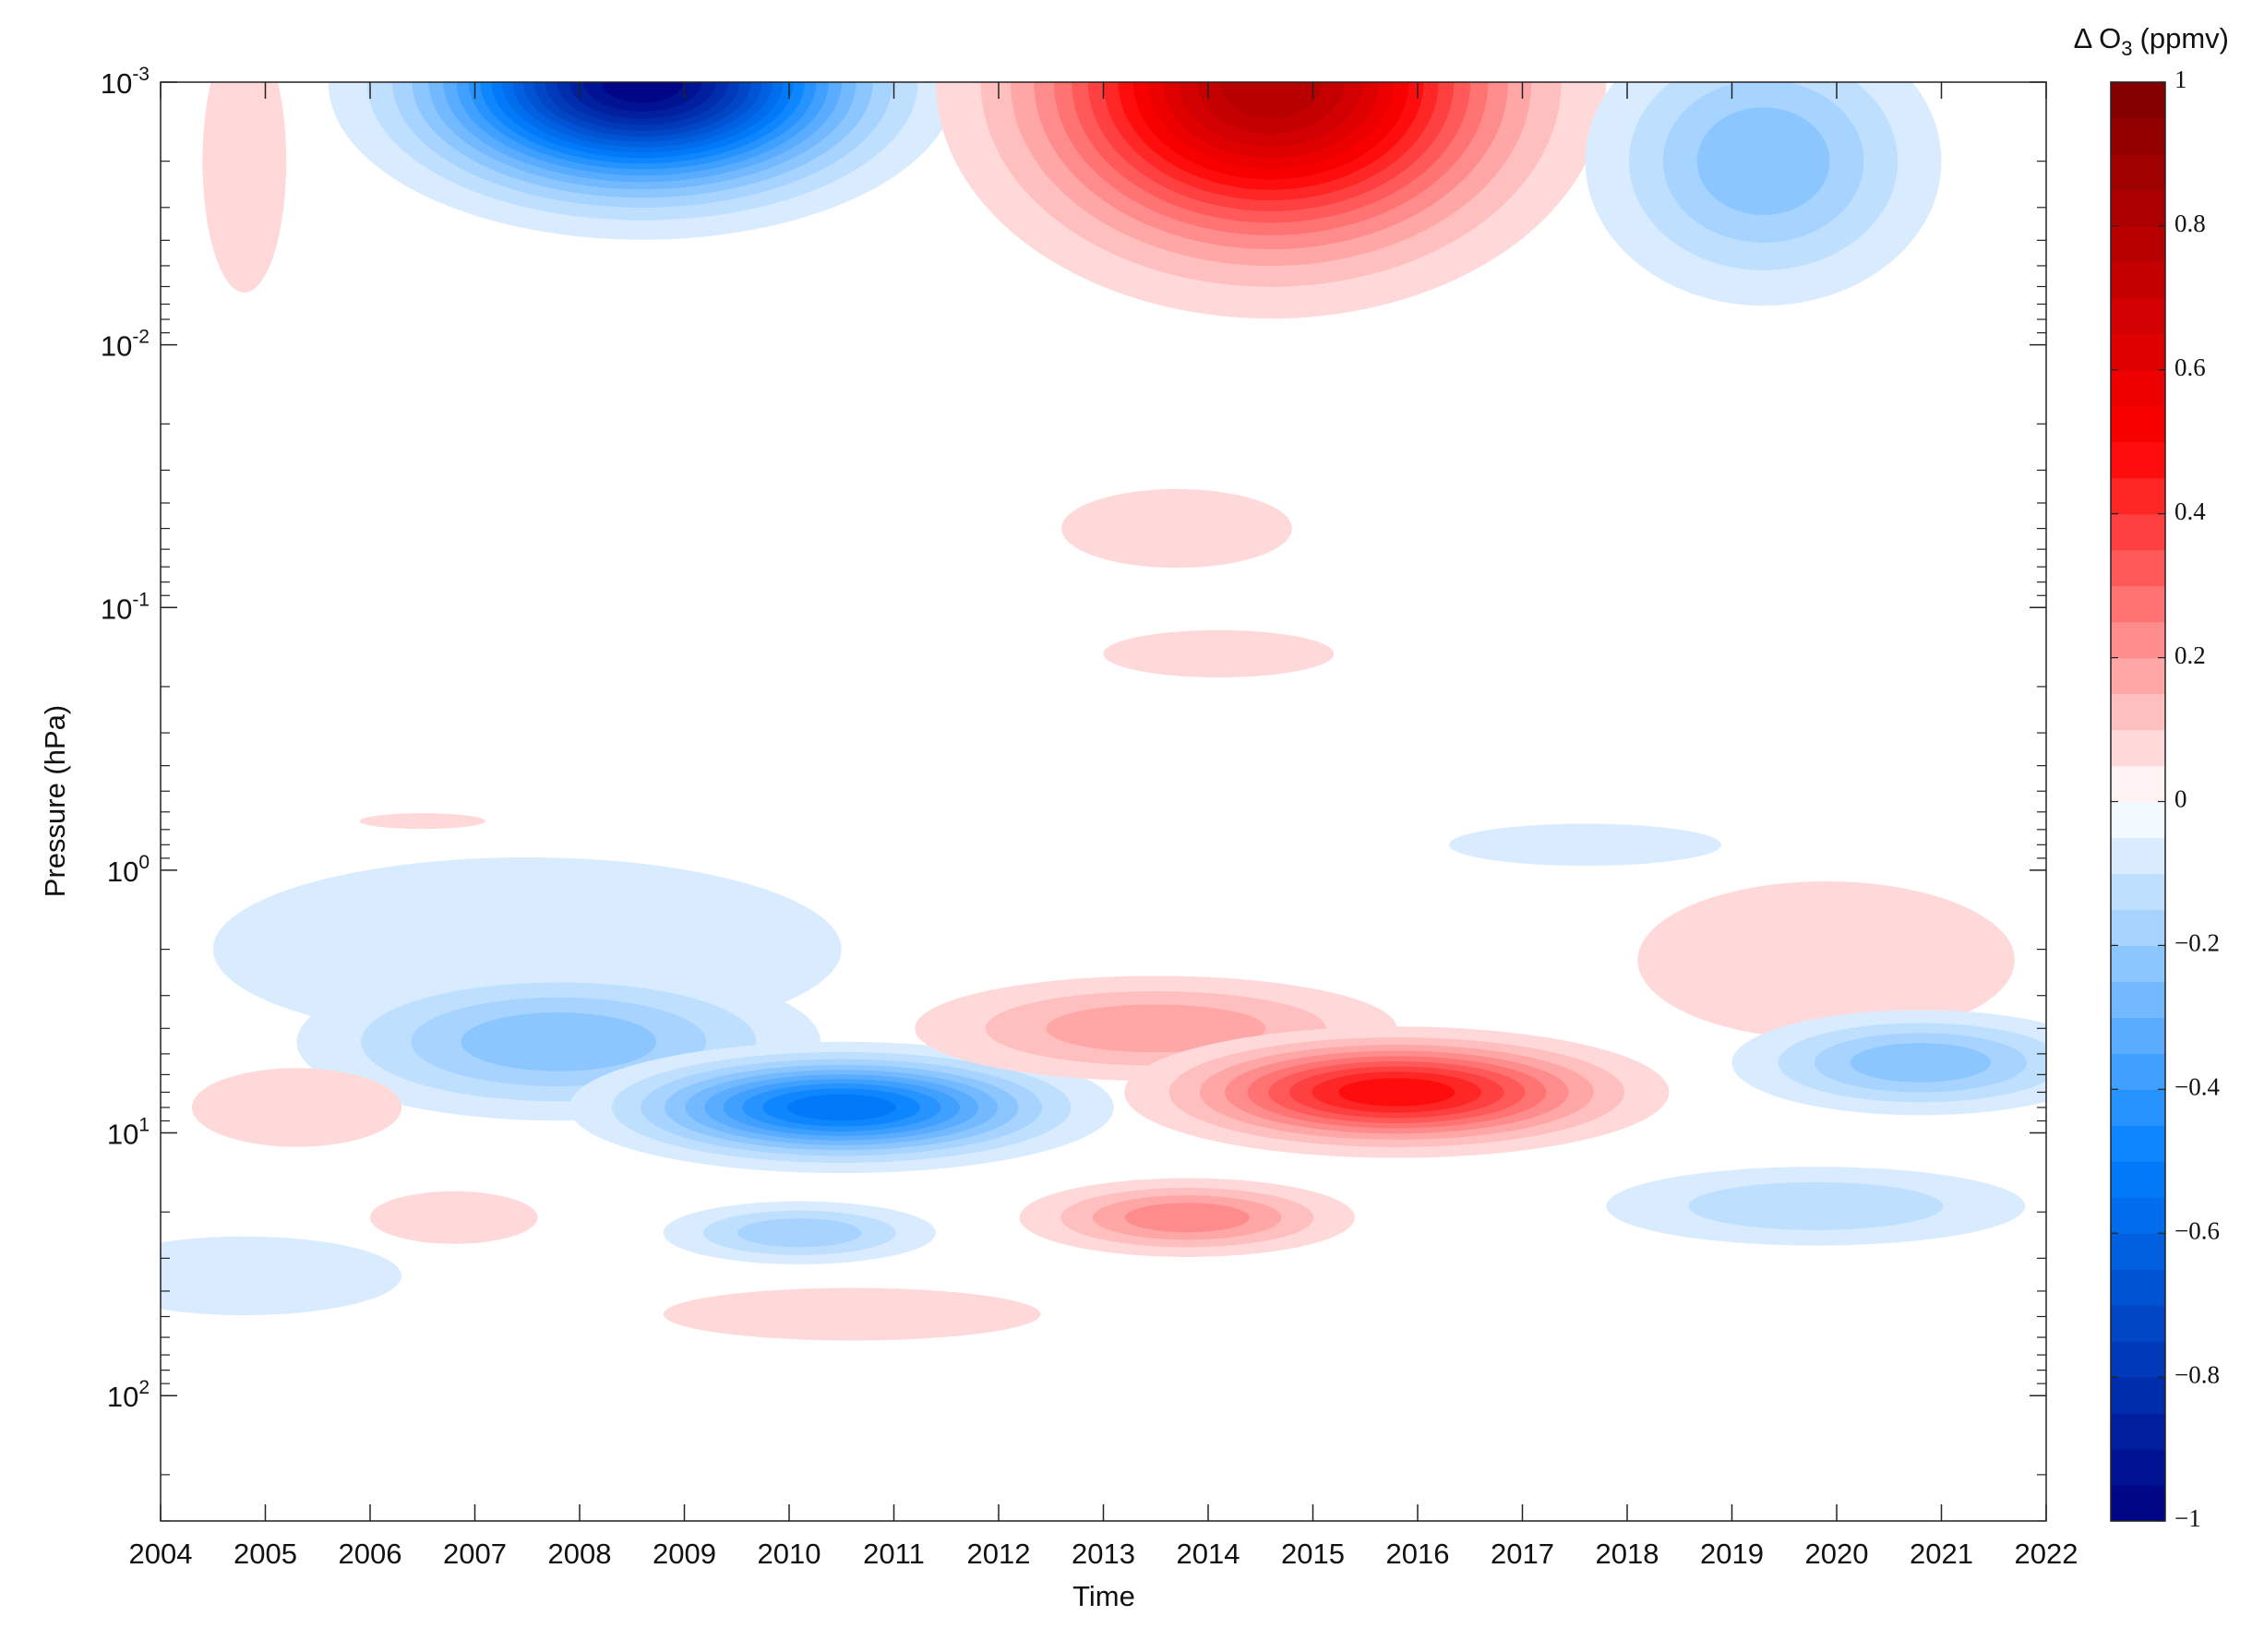 This screenshot has height=1652, width=2252. Describe the element at coordinates (2197, 943) in the screenshot. I see `colorbar-tick-label: −0.2` at that location.